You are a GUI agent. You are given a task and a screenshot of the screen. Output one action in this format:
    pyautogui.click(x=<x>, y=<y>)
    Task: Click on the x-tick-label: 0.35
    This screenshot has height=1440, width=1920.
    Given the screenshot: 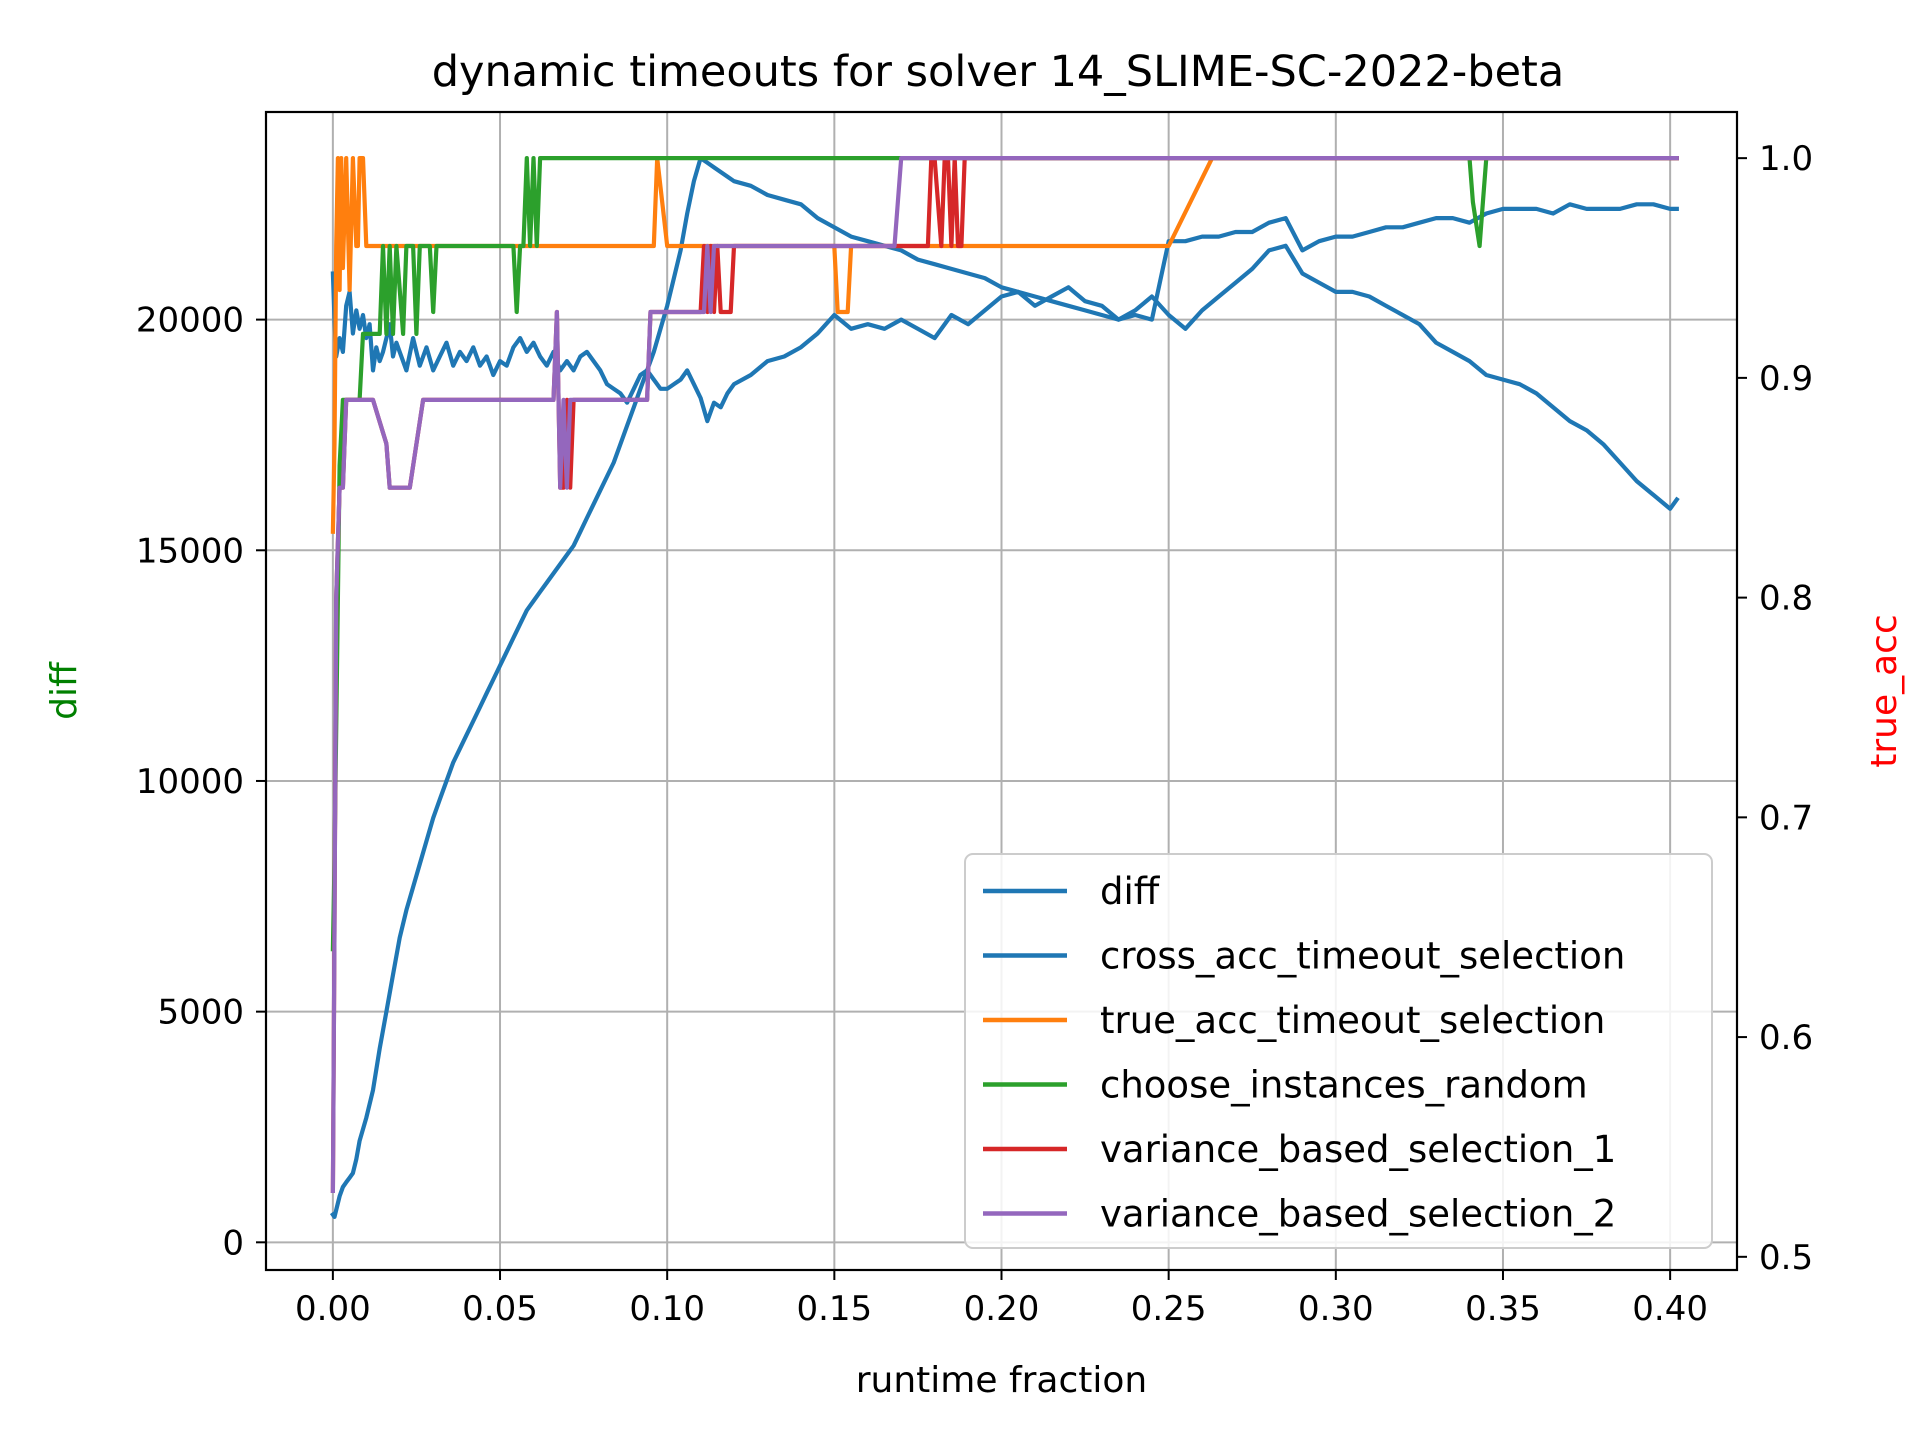 What is the action you would take?
    pyautogui.click(x=1503, y=1309)
    